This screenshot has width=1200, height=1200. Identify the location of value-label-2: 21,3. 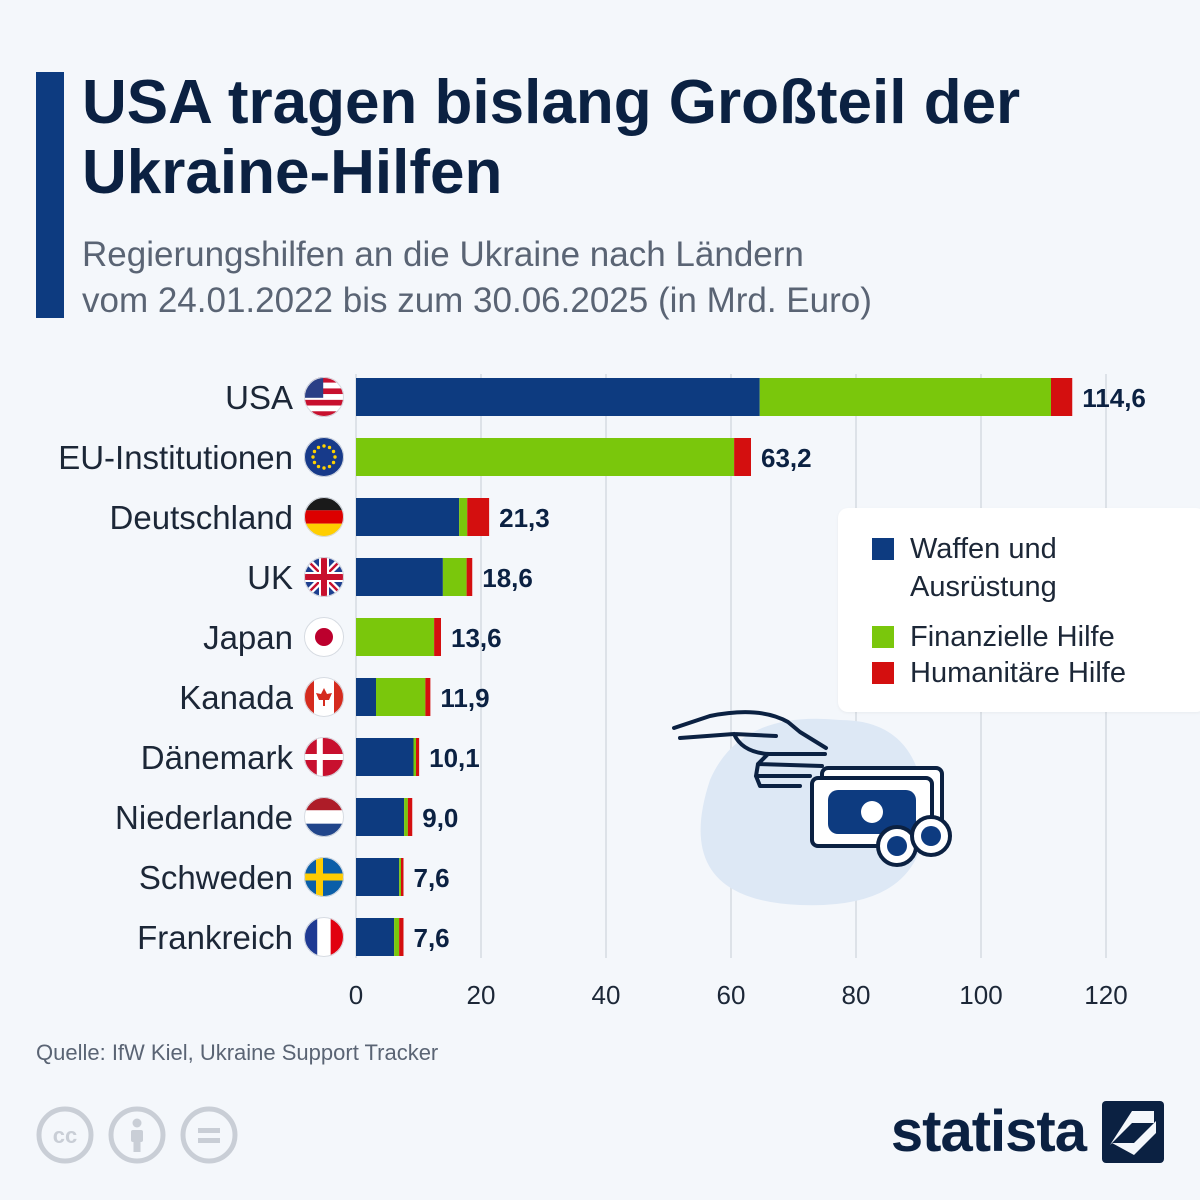
(524, 518).